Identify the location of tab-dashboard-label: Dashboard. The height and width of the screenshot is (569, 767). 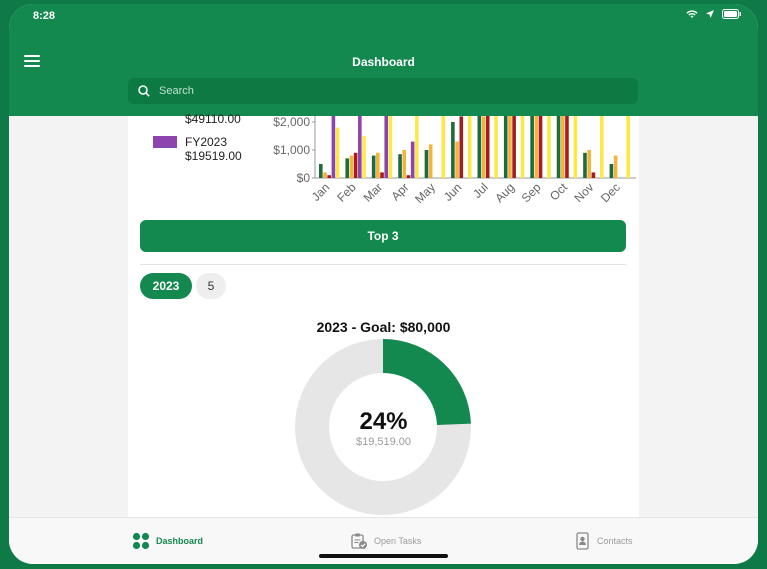
(180, 541).